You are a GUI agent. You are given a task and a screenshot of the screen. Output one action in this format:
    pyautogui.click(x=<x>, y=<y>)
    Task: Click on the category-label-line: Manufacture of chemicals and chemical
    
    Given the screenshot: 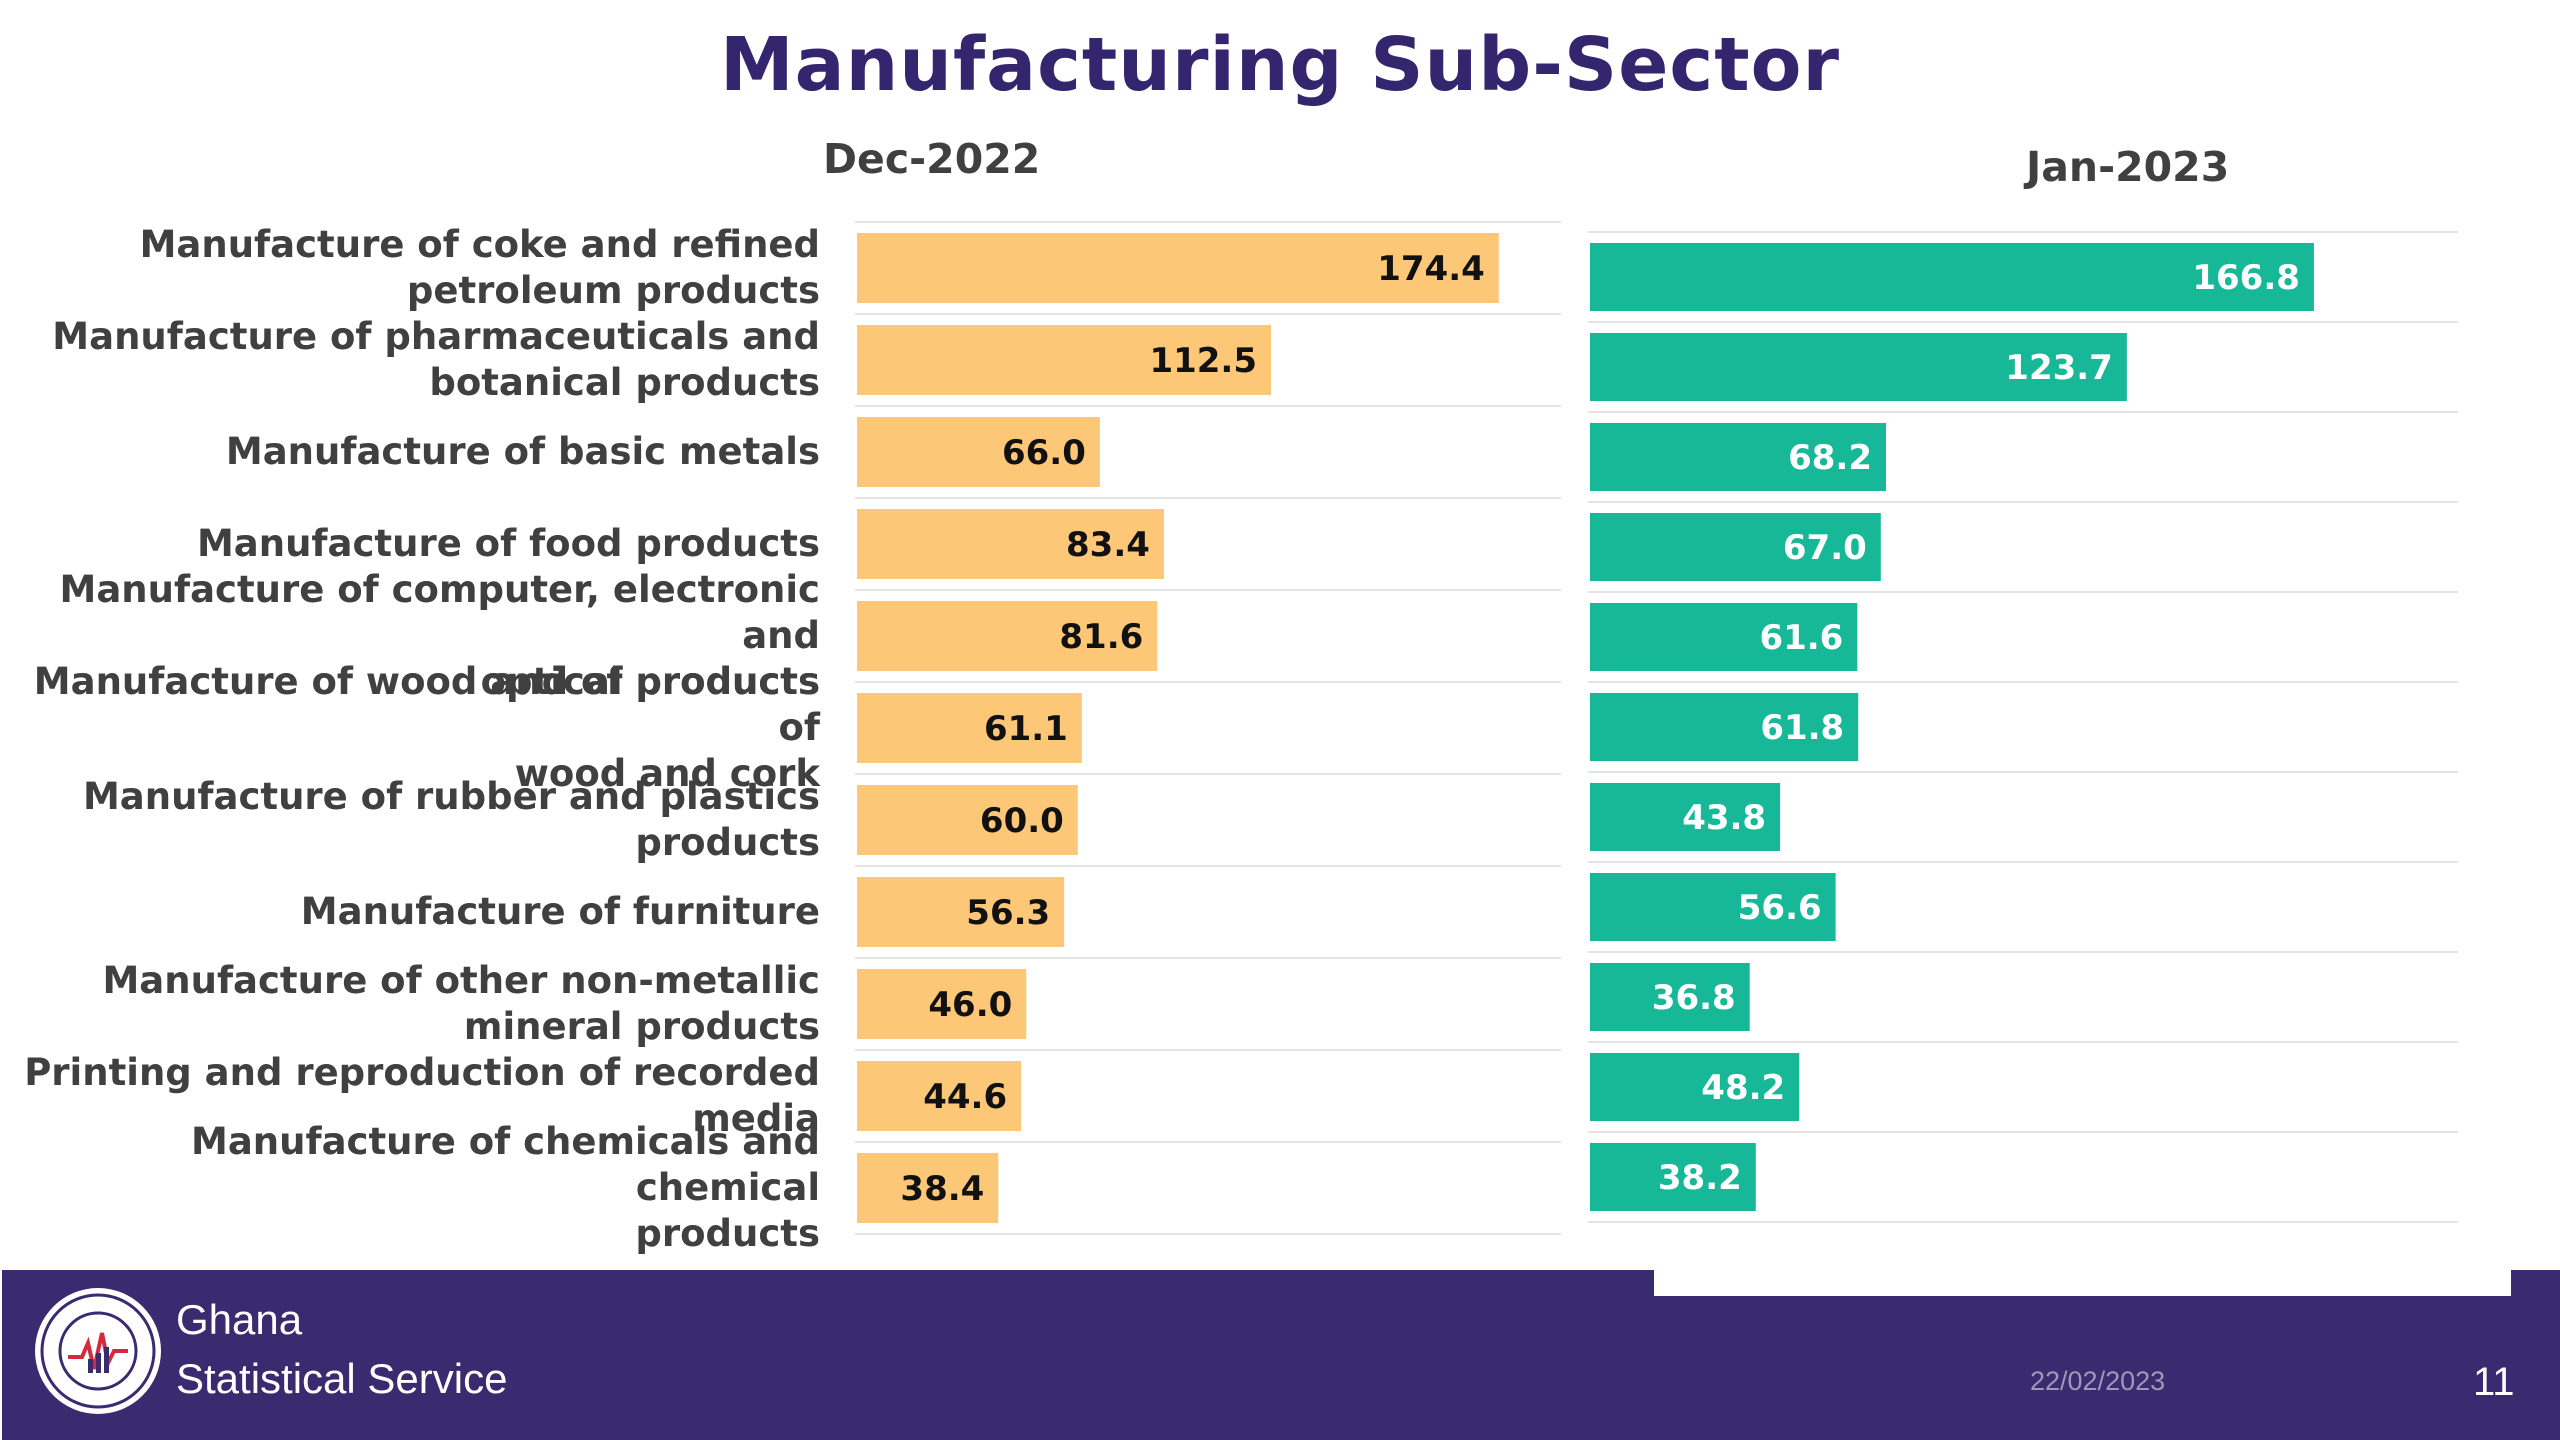 What is the action you would take?
    pyautogui.click(x=505, y=1164)
    